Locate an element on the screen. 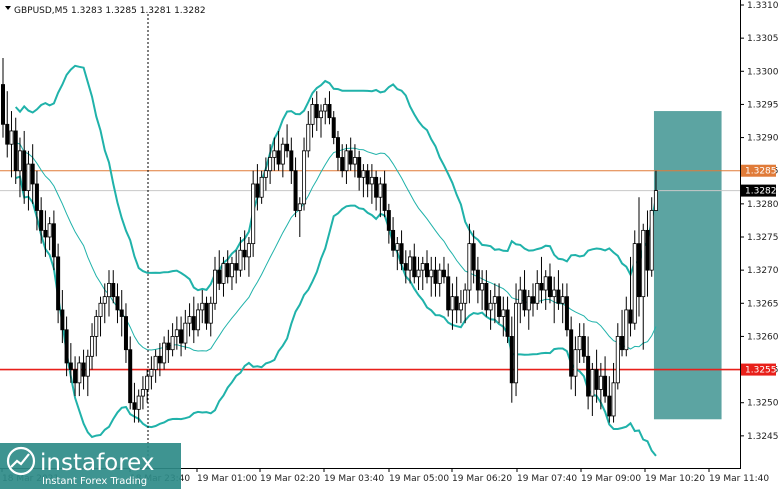 This screenshot has width=781, height=489. chart-menu-icon is located at coordinates (8, 8).